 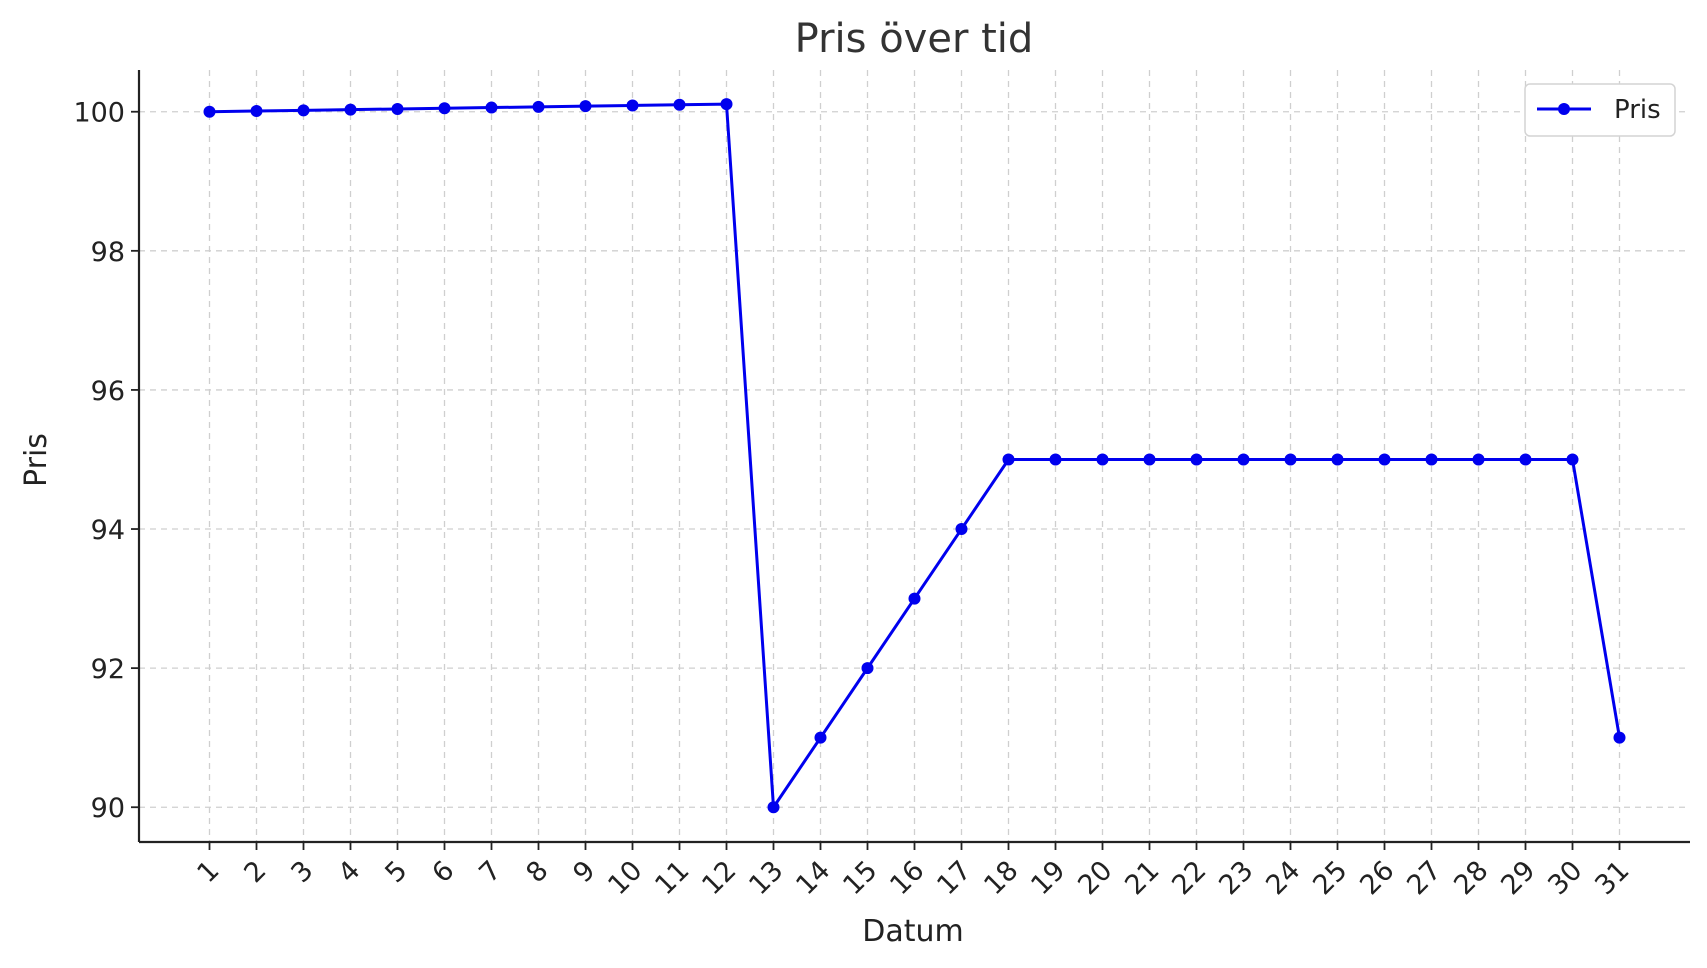 I want to click on y-tick-label-100: 100, so click(x=99, y=113).